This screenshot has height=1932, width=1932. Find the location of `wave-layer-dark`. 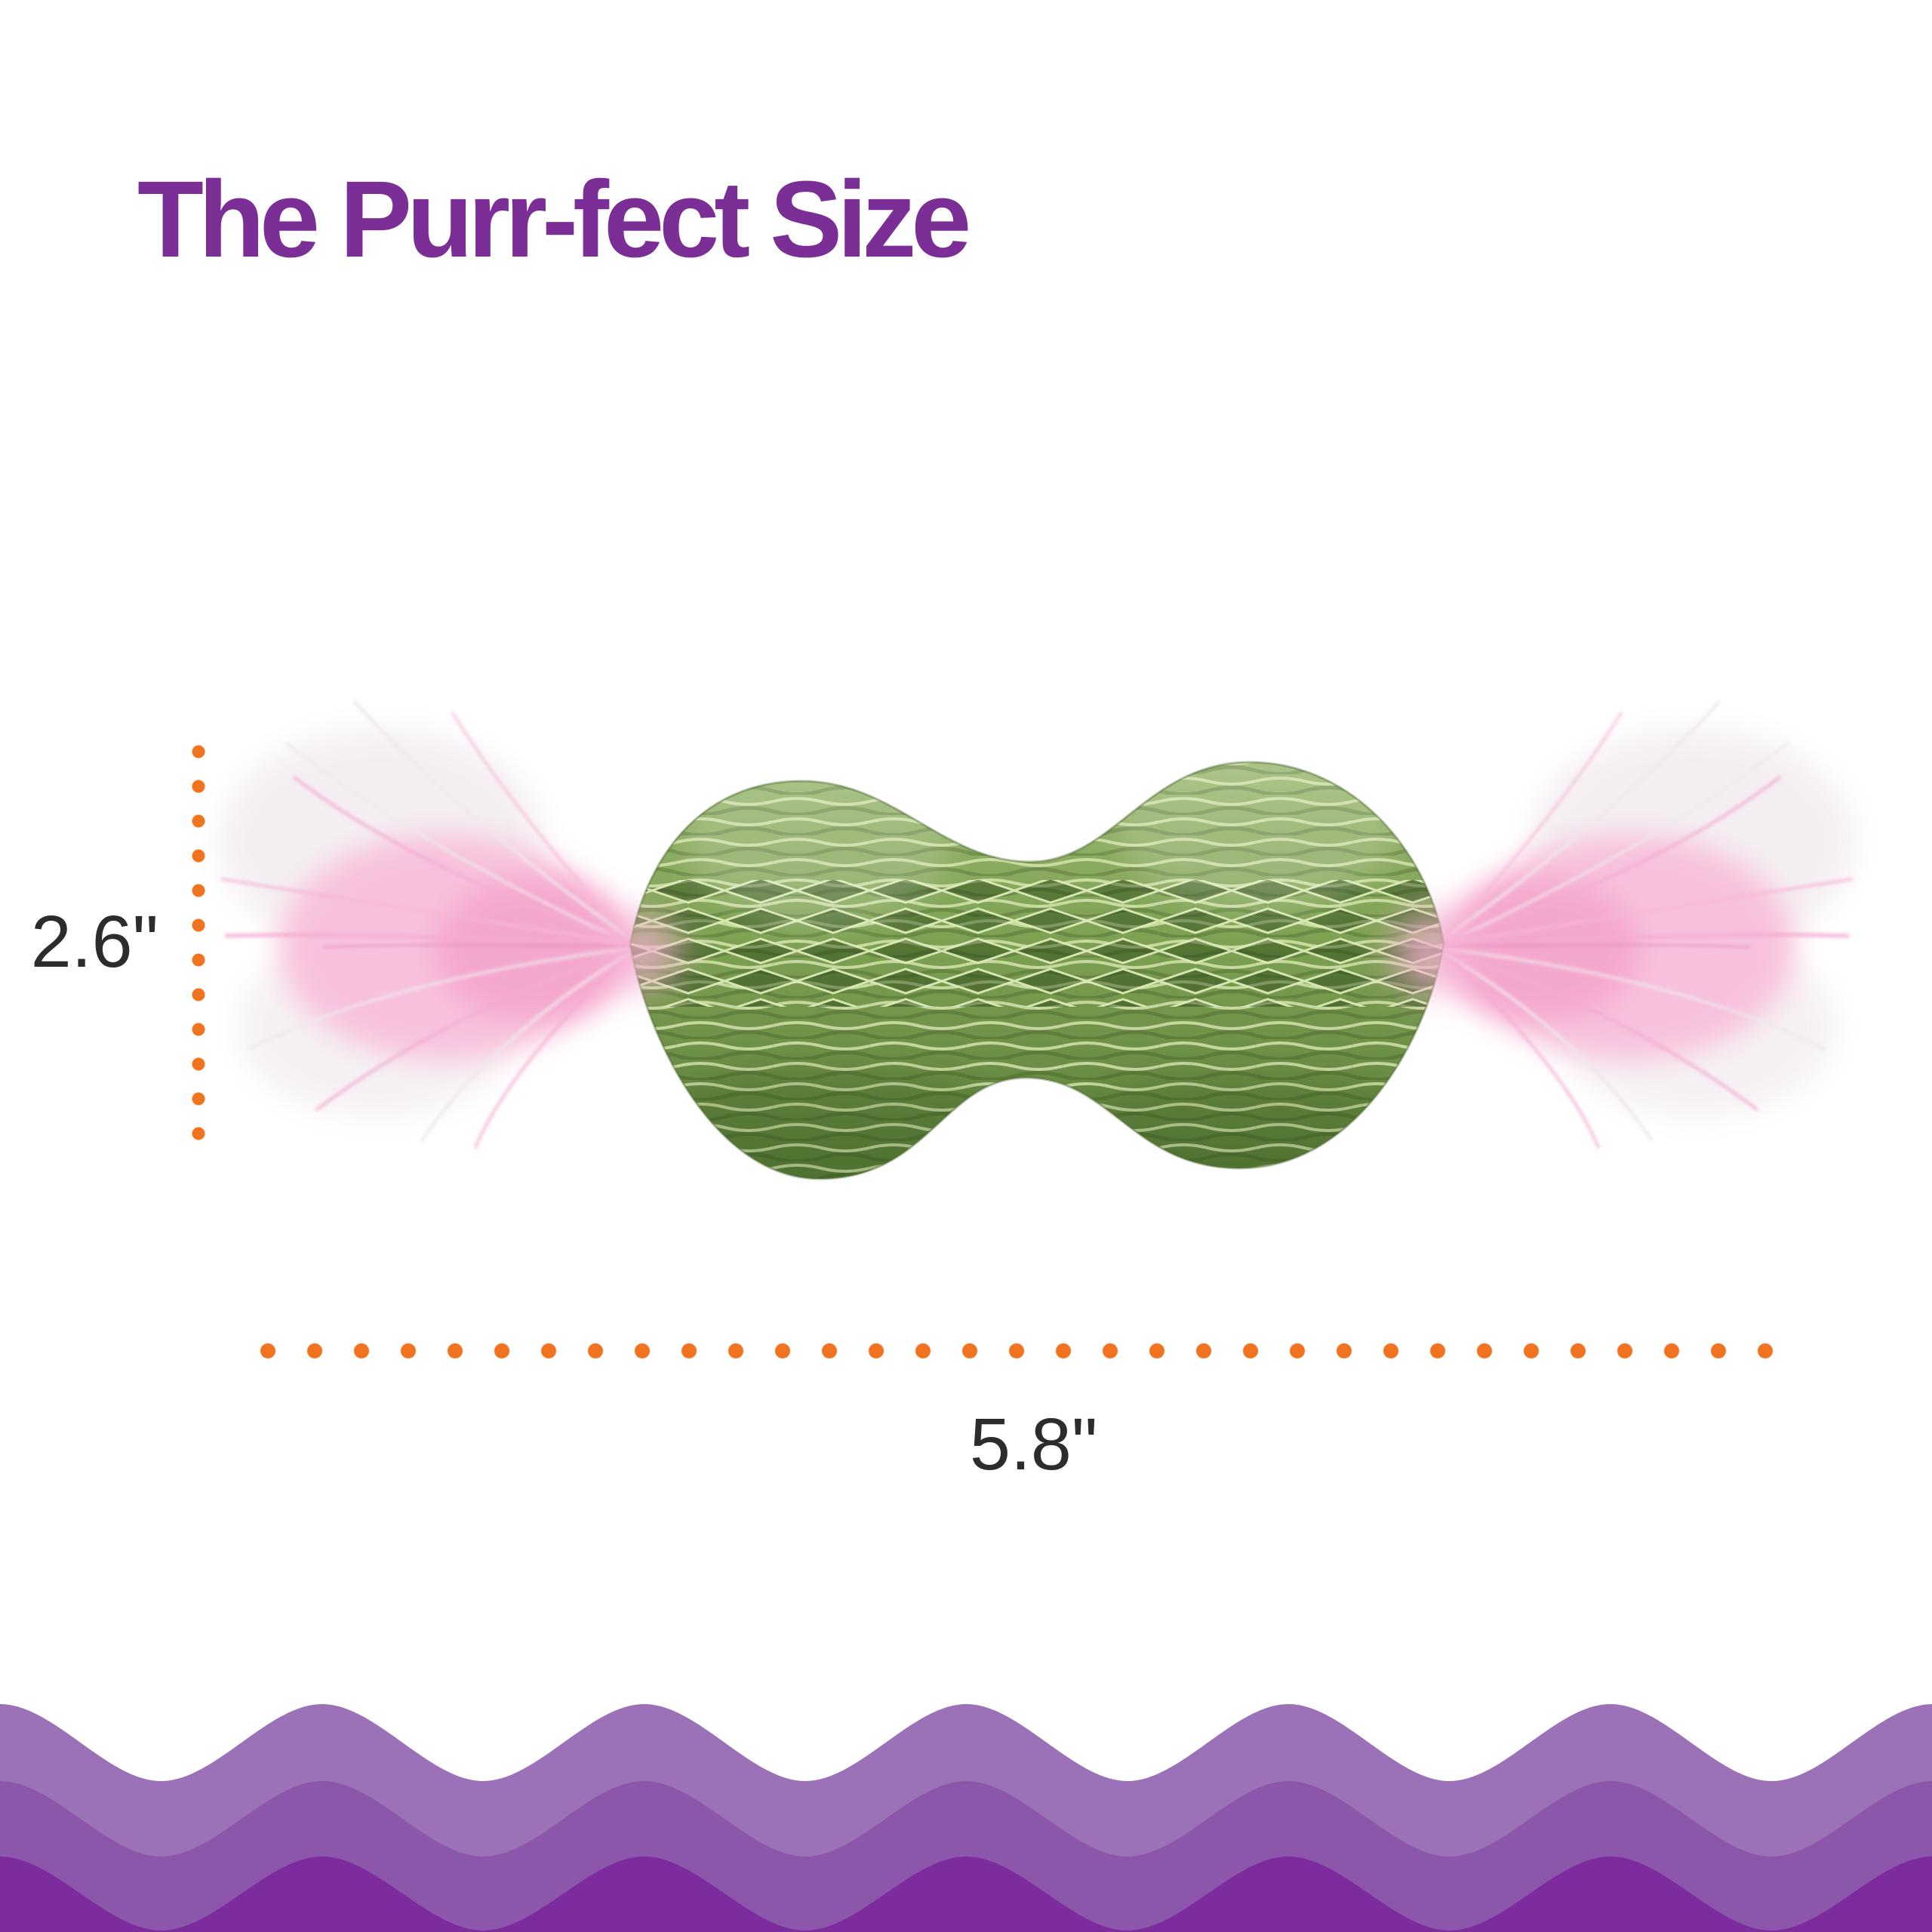

wave-layer-dark is located at coordinates (966, 1894).